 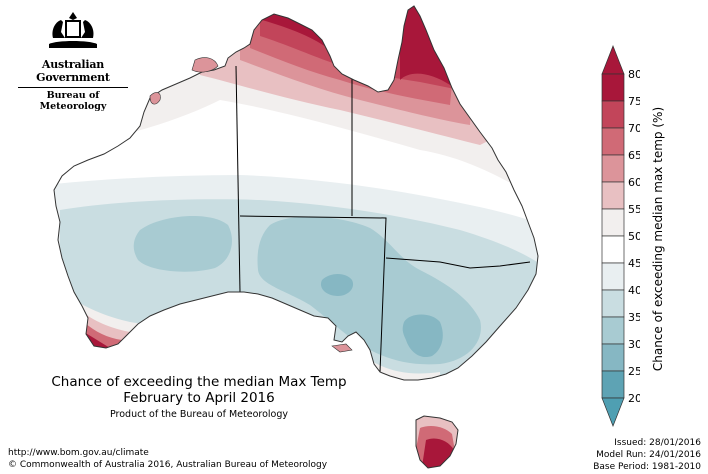 I want to click on legend-tick-label: 65, so click(x=634, y=155).